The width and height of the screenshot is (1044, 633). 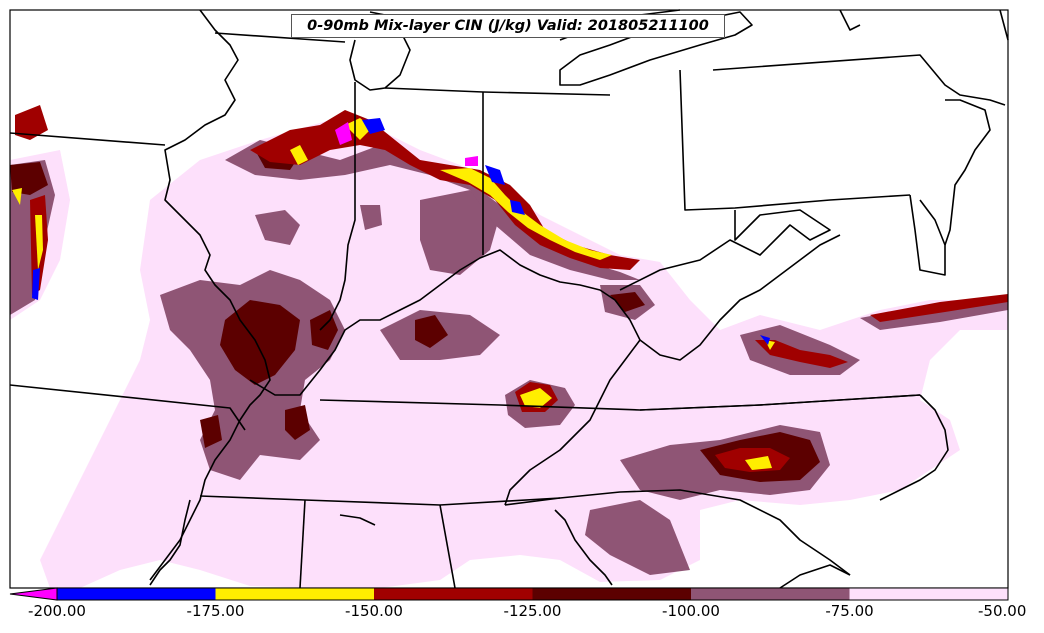 What do you see at coordinates (57, 611) in the screenshot?
I see `colorbar-tick-label: -200.00` at bounding box center [57, 611].